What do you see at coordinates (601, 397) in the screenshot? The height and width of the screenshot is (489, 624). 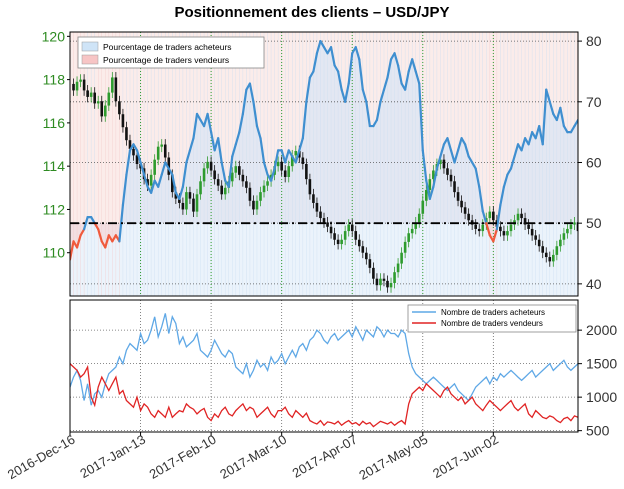 I see `bottom-right-axis-tick: 1000` at bounding box center [601, 397].